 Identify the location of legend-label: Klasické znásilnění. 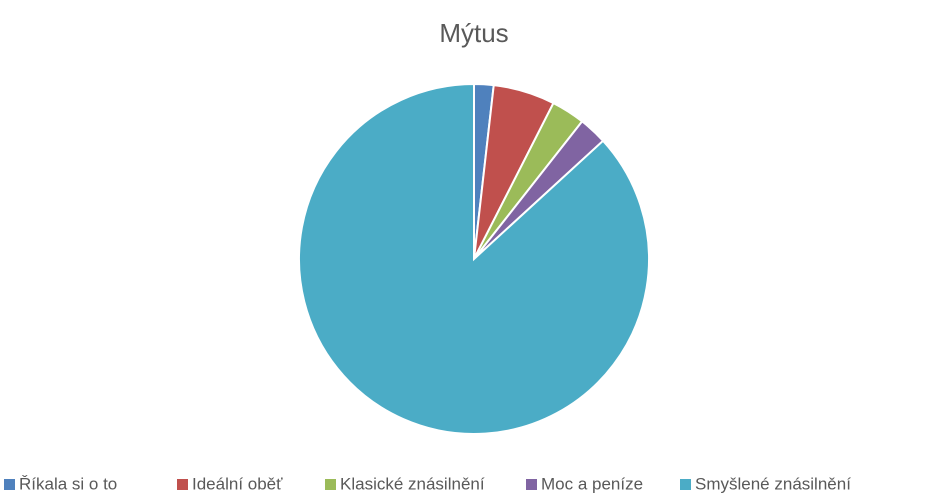
(412, 483).